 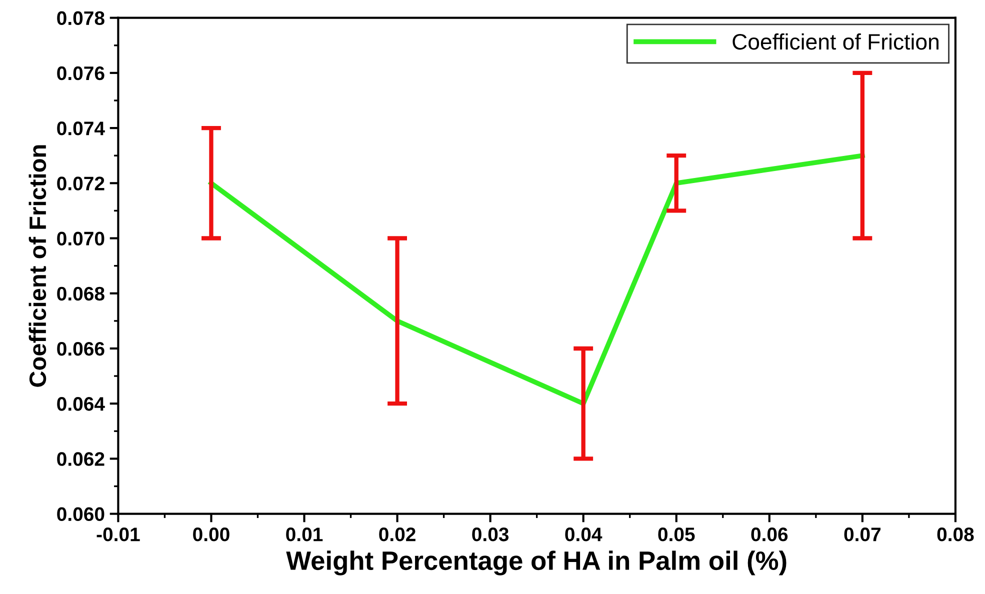 What do you see at coordinates (211, 535) in the screenshot?
I see `x-tick-label: 0.00` at bounding box center [211, 535].